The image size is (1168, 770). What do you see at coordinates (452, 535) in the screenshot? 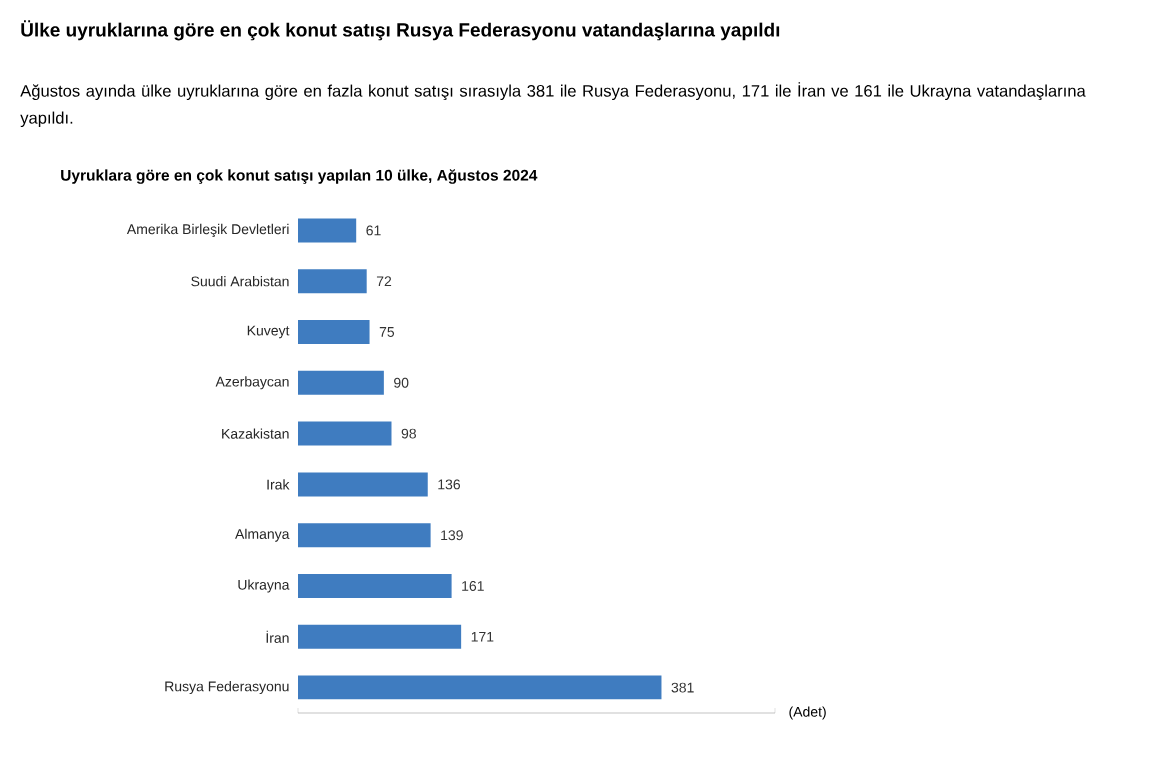
I see `data-label: 139` at bounding box center [452, 535].